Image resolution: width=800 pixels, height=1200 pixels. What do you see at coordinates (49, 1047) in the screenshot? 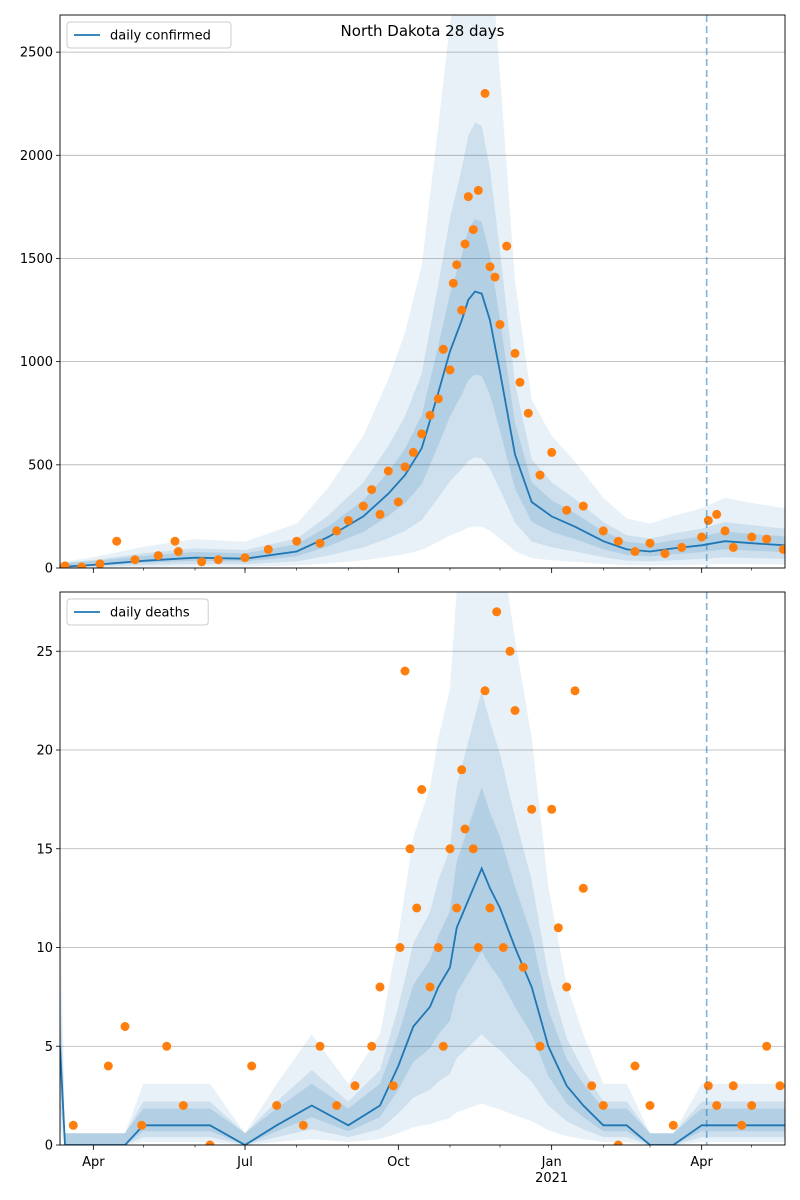
I see `y-tick-label: 5` at bounding box center [49, 1047].